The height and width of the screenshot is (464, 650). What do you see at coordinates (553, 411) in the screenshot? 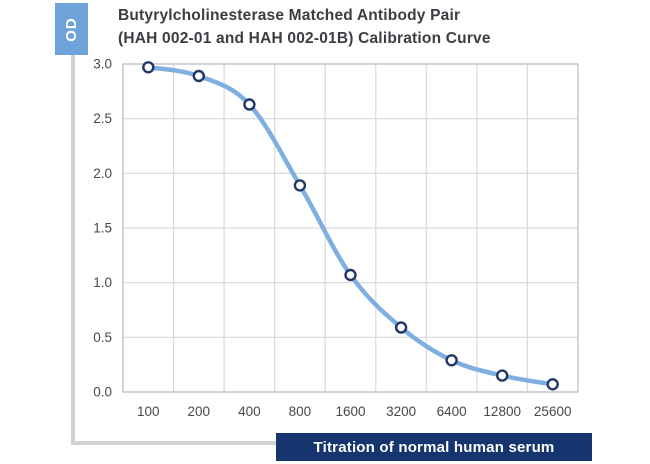
I see `x-tick-label: 25600` at bounding box center [553, 411].